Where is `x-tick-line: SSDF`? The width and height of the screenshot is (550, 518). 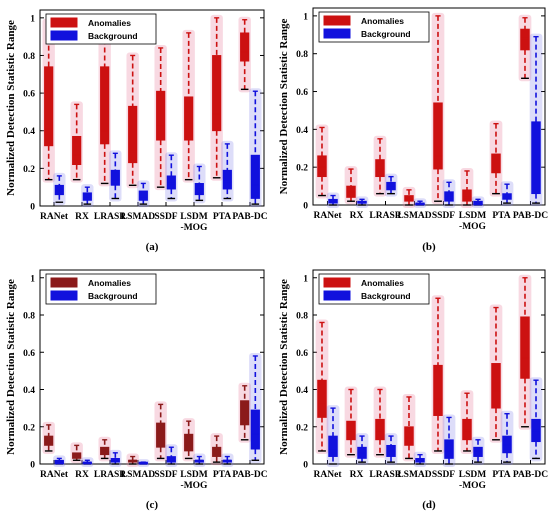 x-tick-line: SSDF is located at coordinates (165, 217).